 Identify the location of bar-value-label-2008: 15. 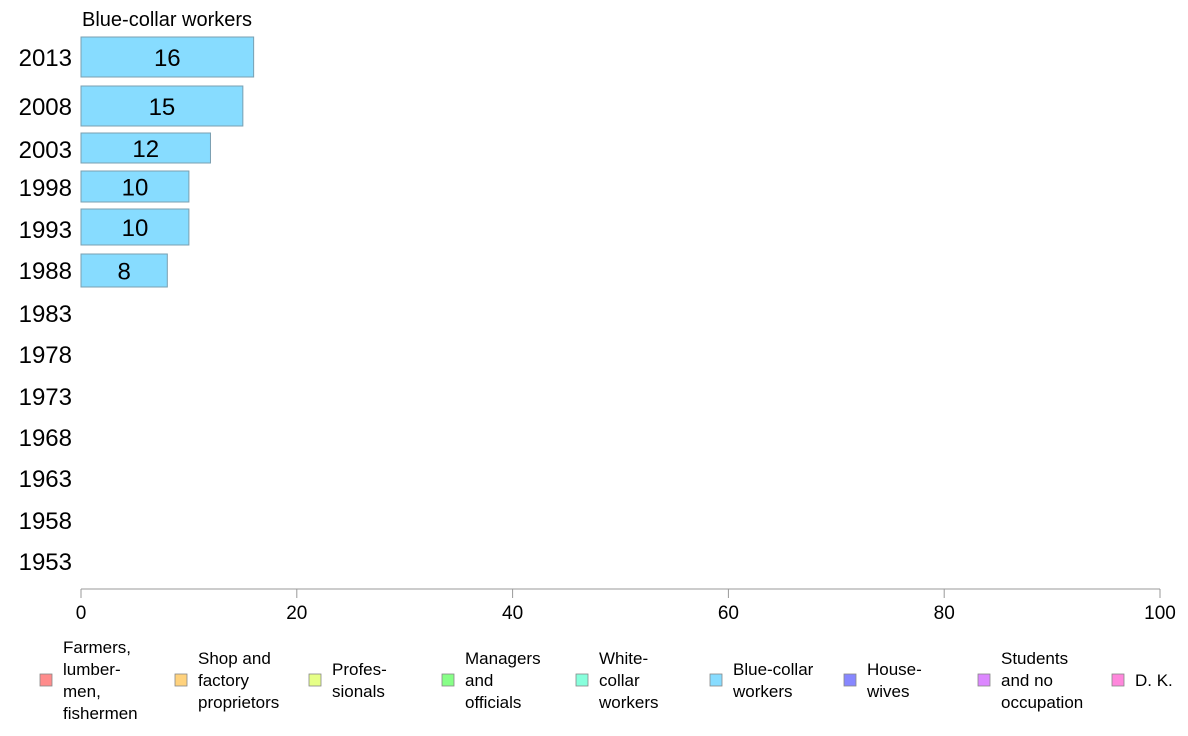
(162, 107).